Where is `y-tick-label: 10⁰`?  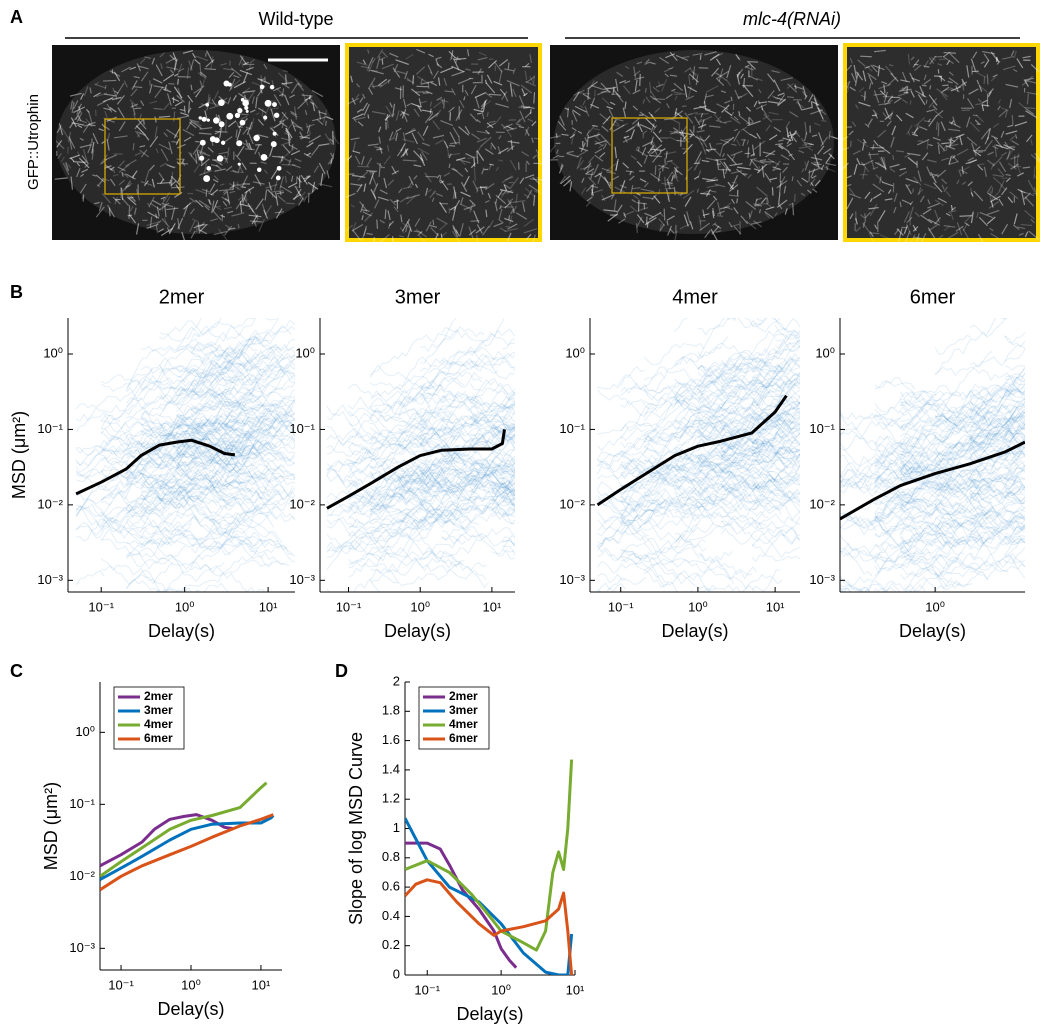
y-tick-label: 10⁰ is located at coordinates (575, 352).